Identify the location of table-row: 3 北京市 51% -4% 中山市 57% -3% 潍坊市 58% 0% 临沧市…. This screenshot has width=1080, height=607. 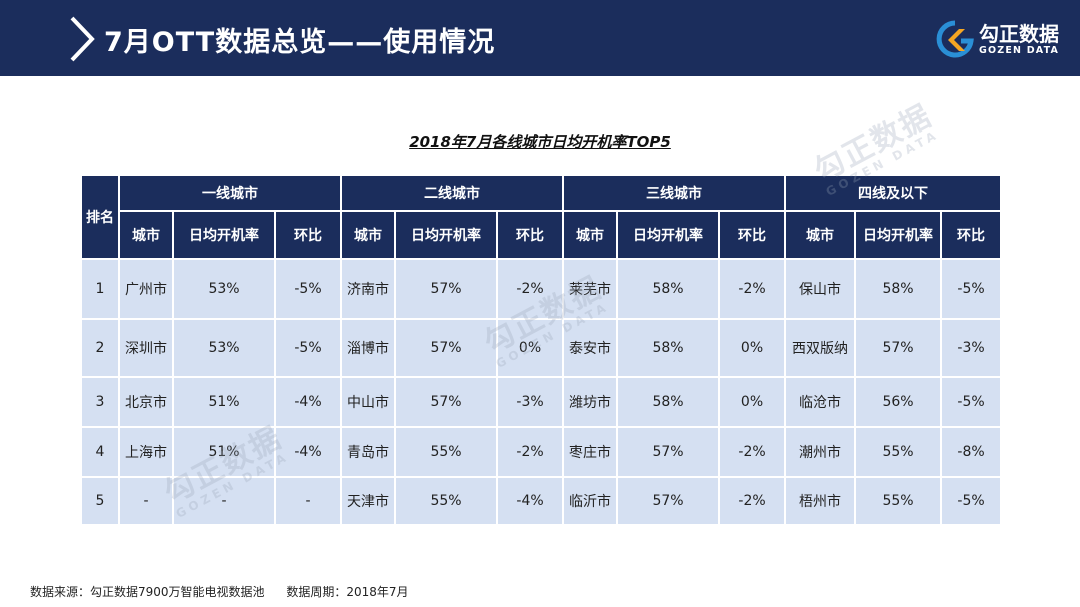
(541, 402).